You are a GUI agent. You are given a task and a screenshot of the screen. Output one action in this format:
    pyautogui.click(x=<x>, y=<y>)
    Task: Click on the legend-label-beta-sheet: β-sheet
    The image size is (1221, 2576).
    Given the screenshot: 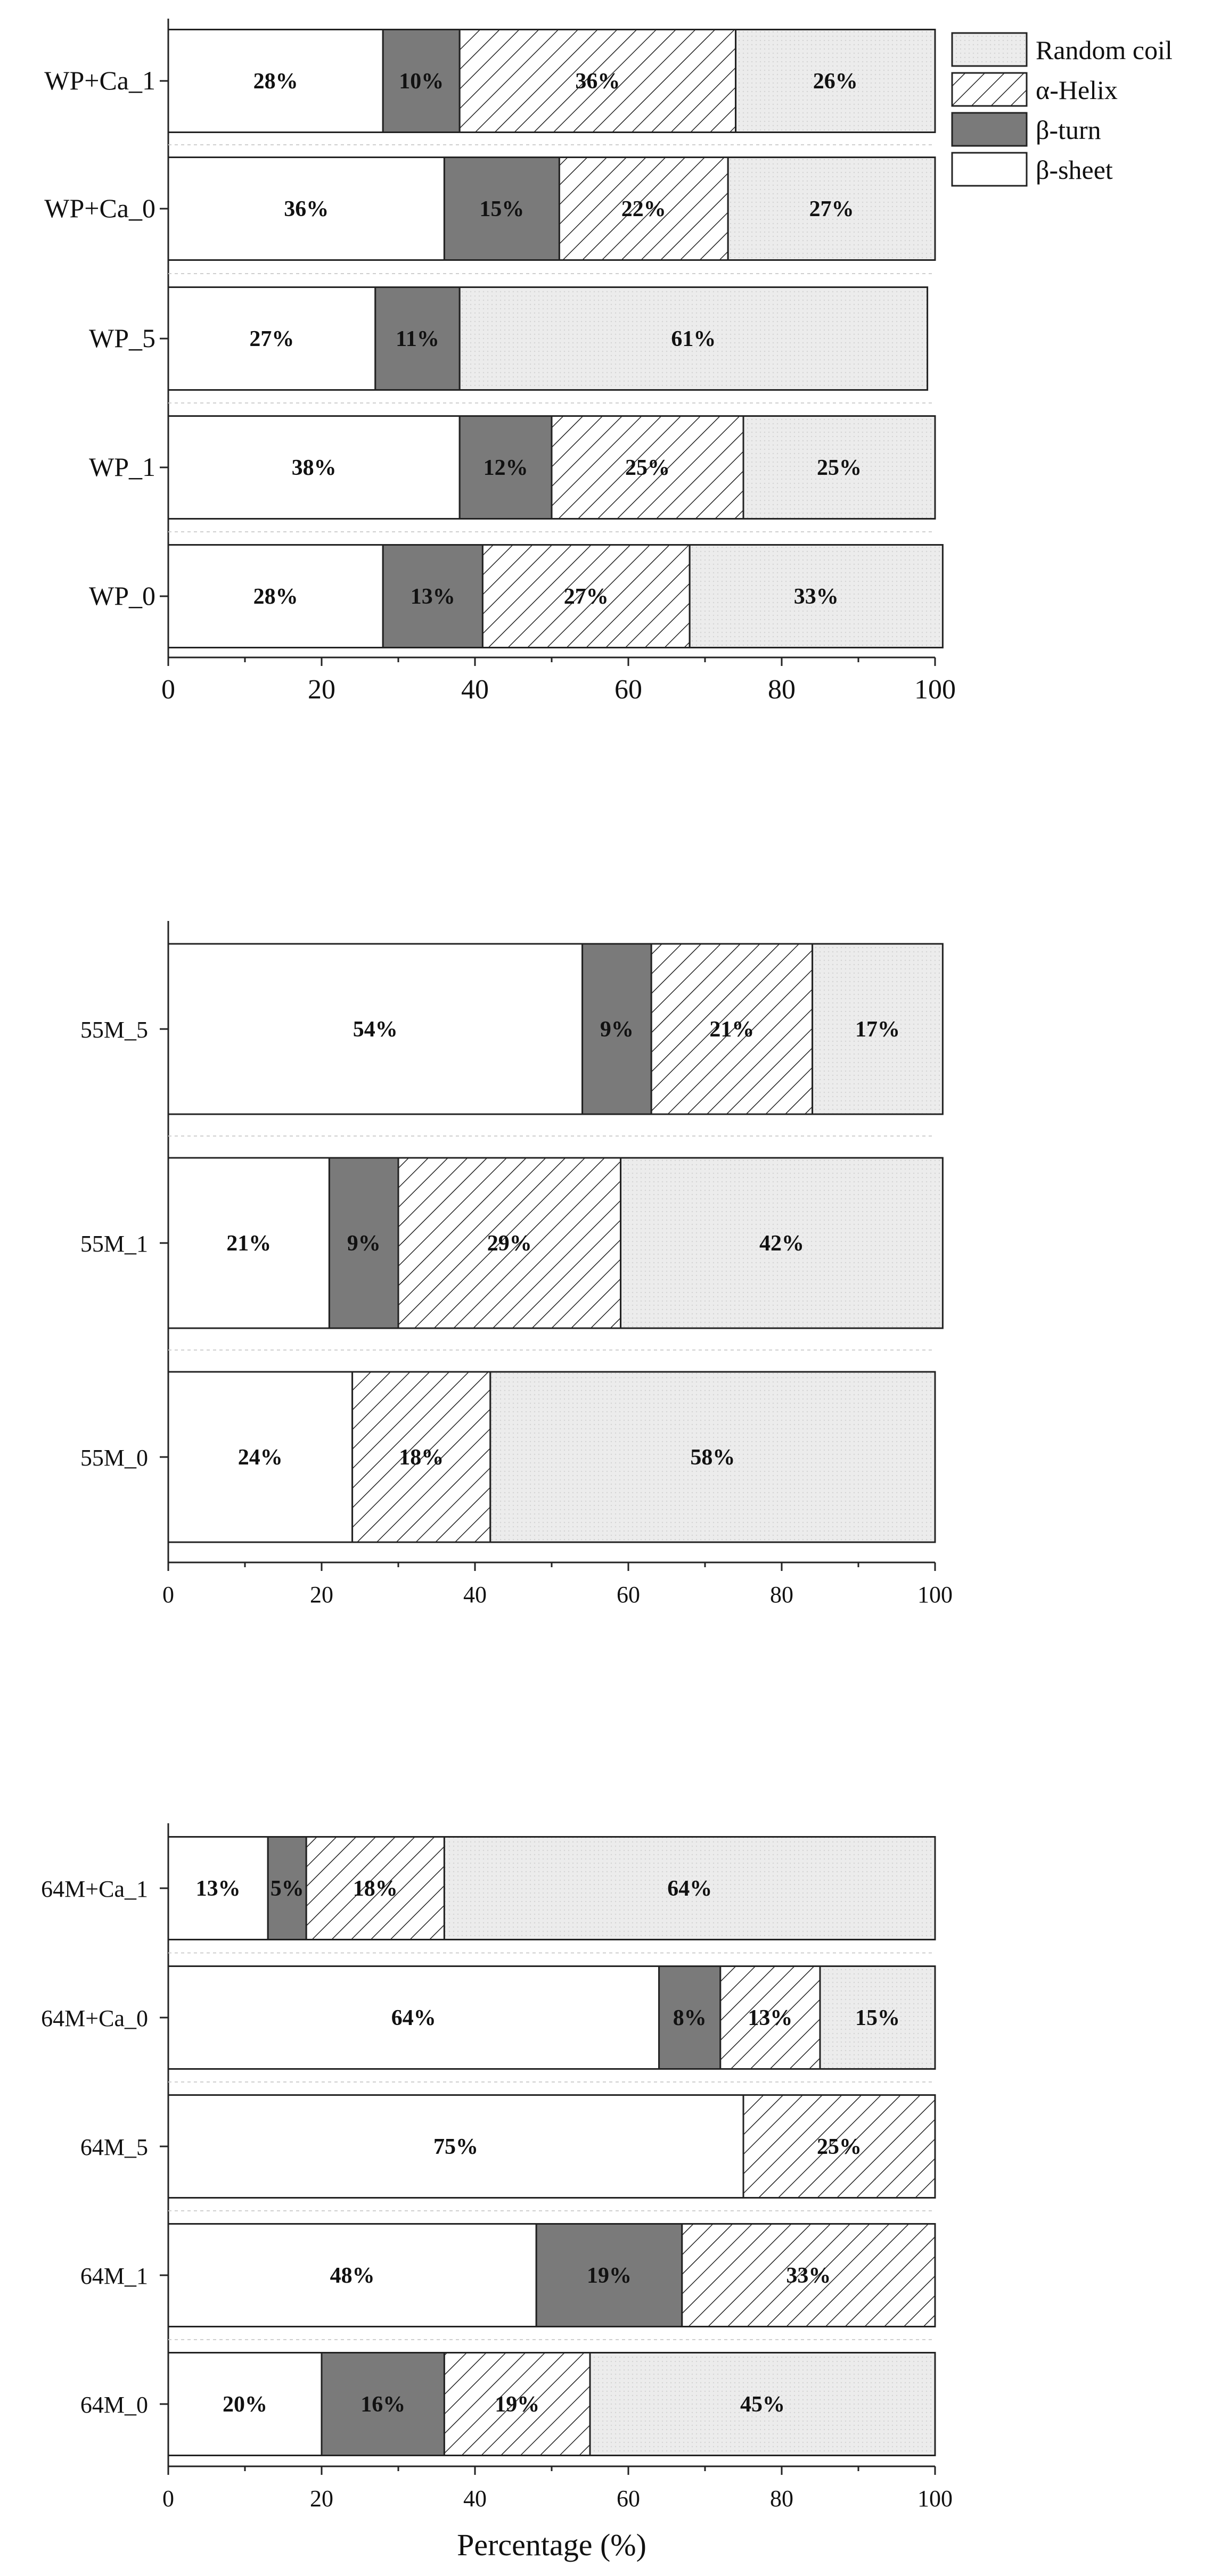 What is the action you would take?
    pyautogui.click(x=1074, y=170)
    